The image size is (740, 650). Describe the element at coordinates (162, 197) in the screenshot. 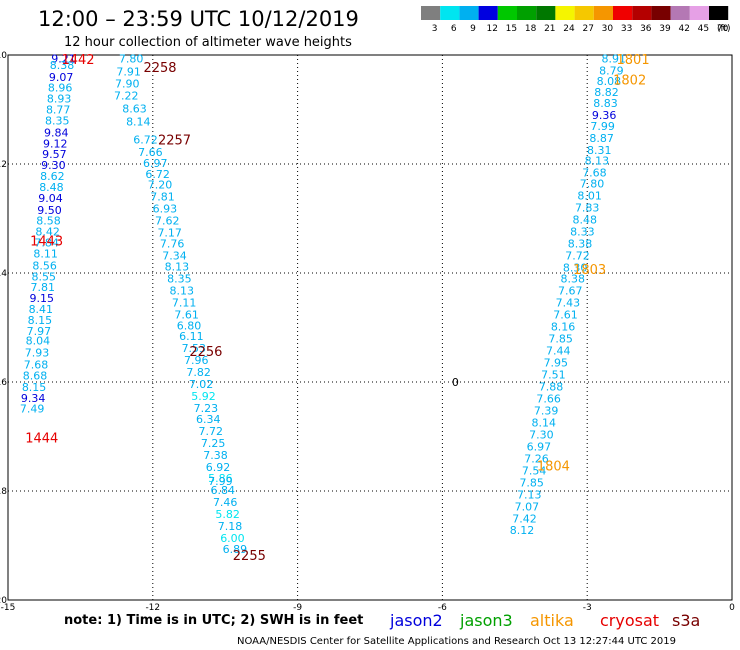

I see `s3a-wave-height: 7.81` at that location.